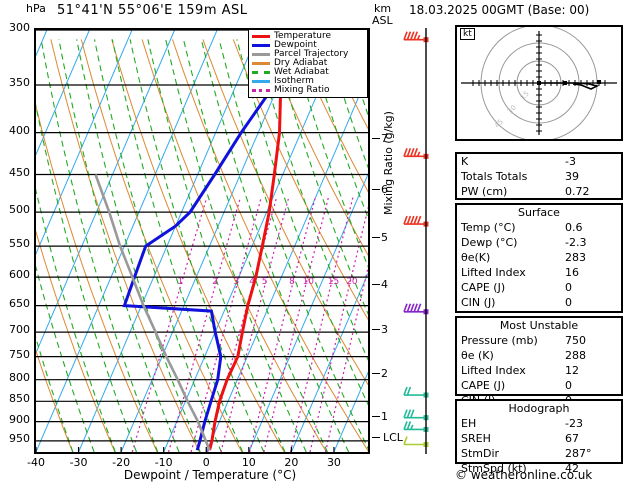 The image size is (629, 486). Describe the element at coordinates (578, 453) in the screenshot. I see `table-value: 287°` at that location.